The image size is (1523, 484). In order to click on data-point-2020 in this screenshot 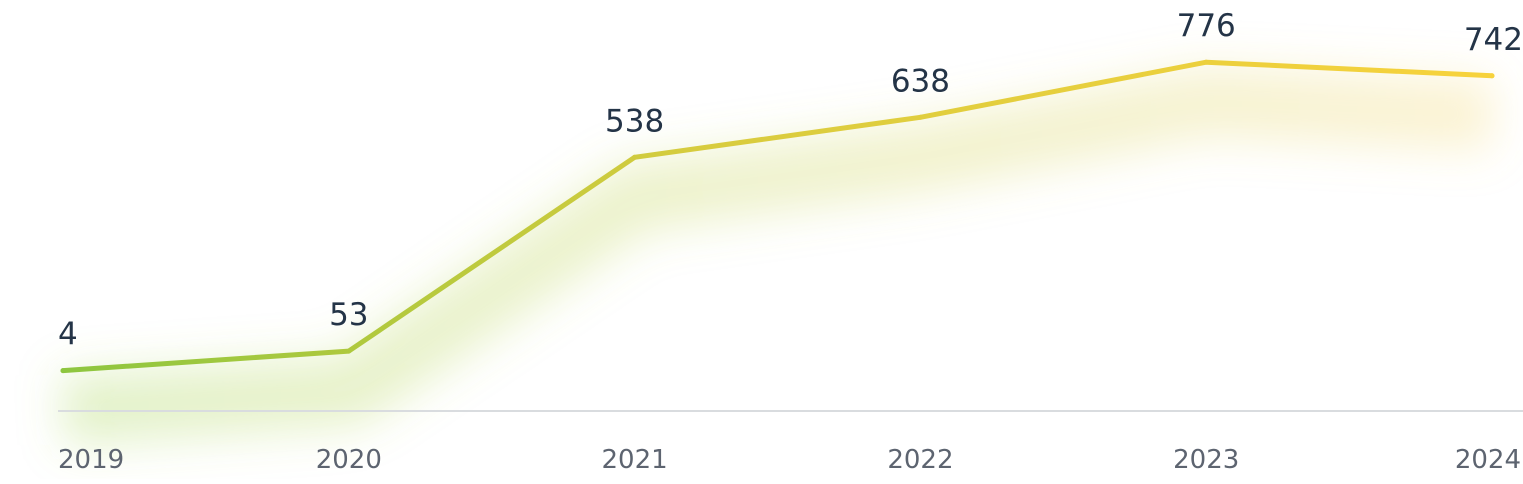, I will do `click(349, 351)`.